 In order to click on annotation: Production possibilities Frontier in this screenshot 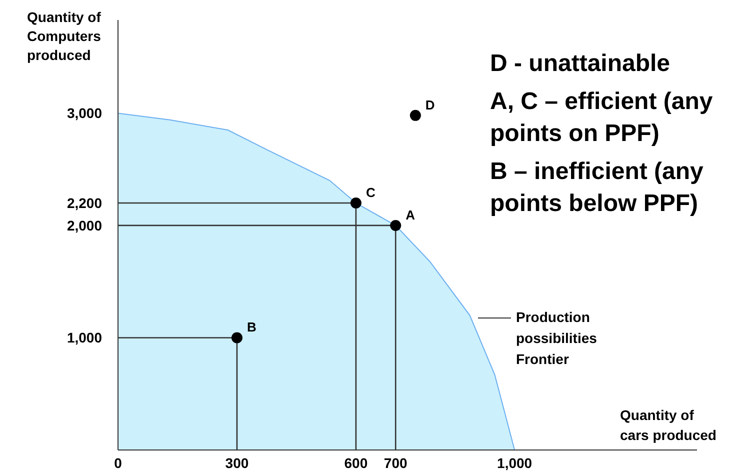, I will do `click(557, 338)`.